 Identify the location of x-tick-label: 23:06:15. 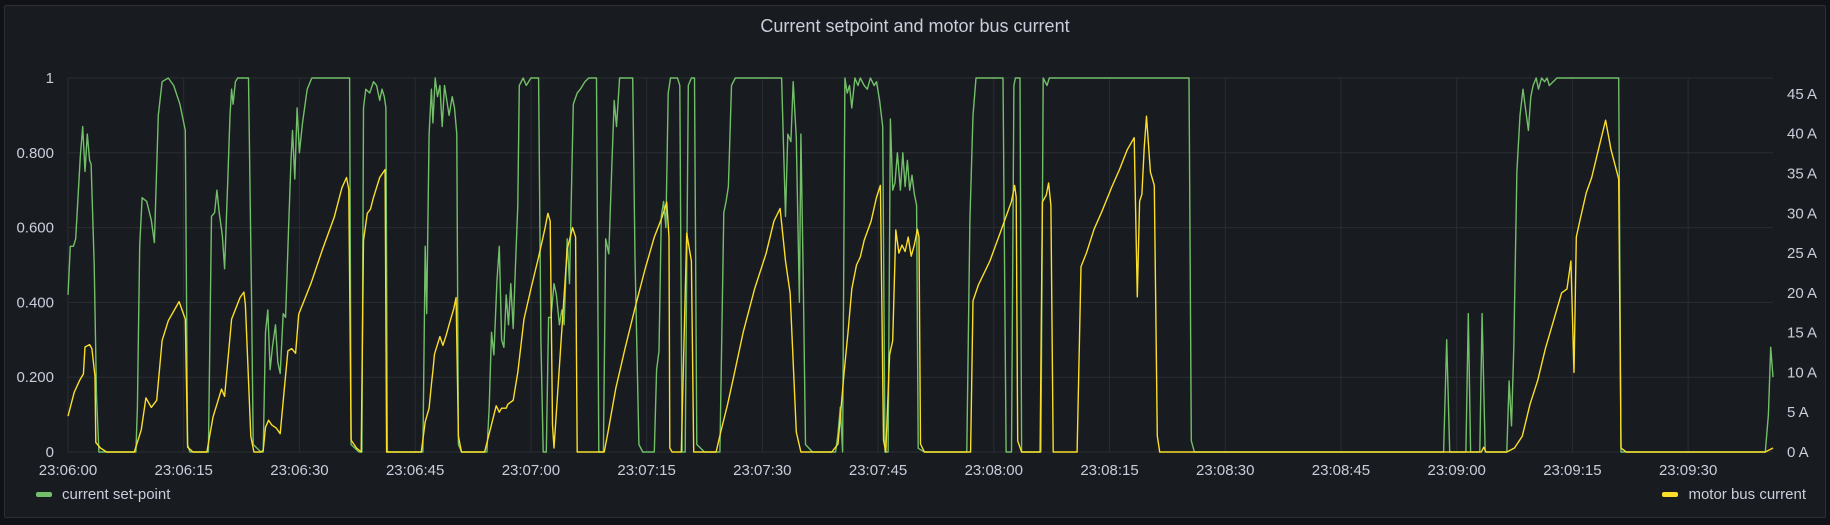
(184, 470).